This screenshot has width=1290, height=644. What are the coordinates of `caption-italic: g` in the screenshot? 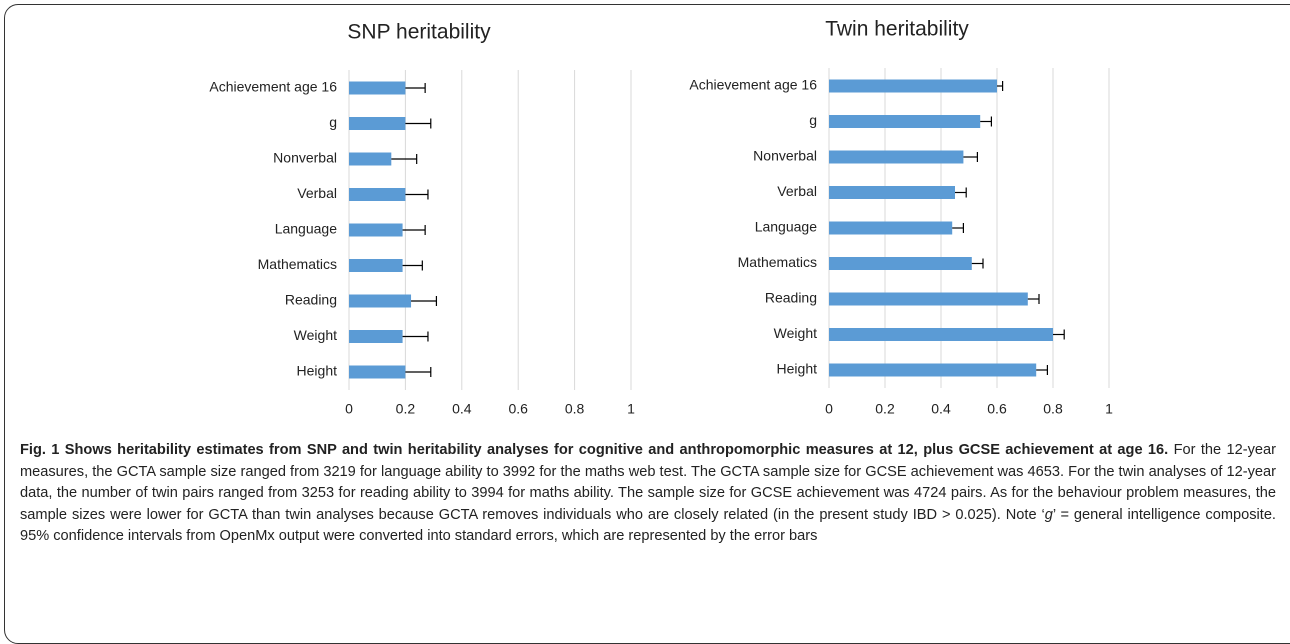 It's located at (1048, 514).